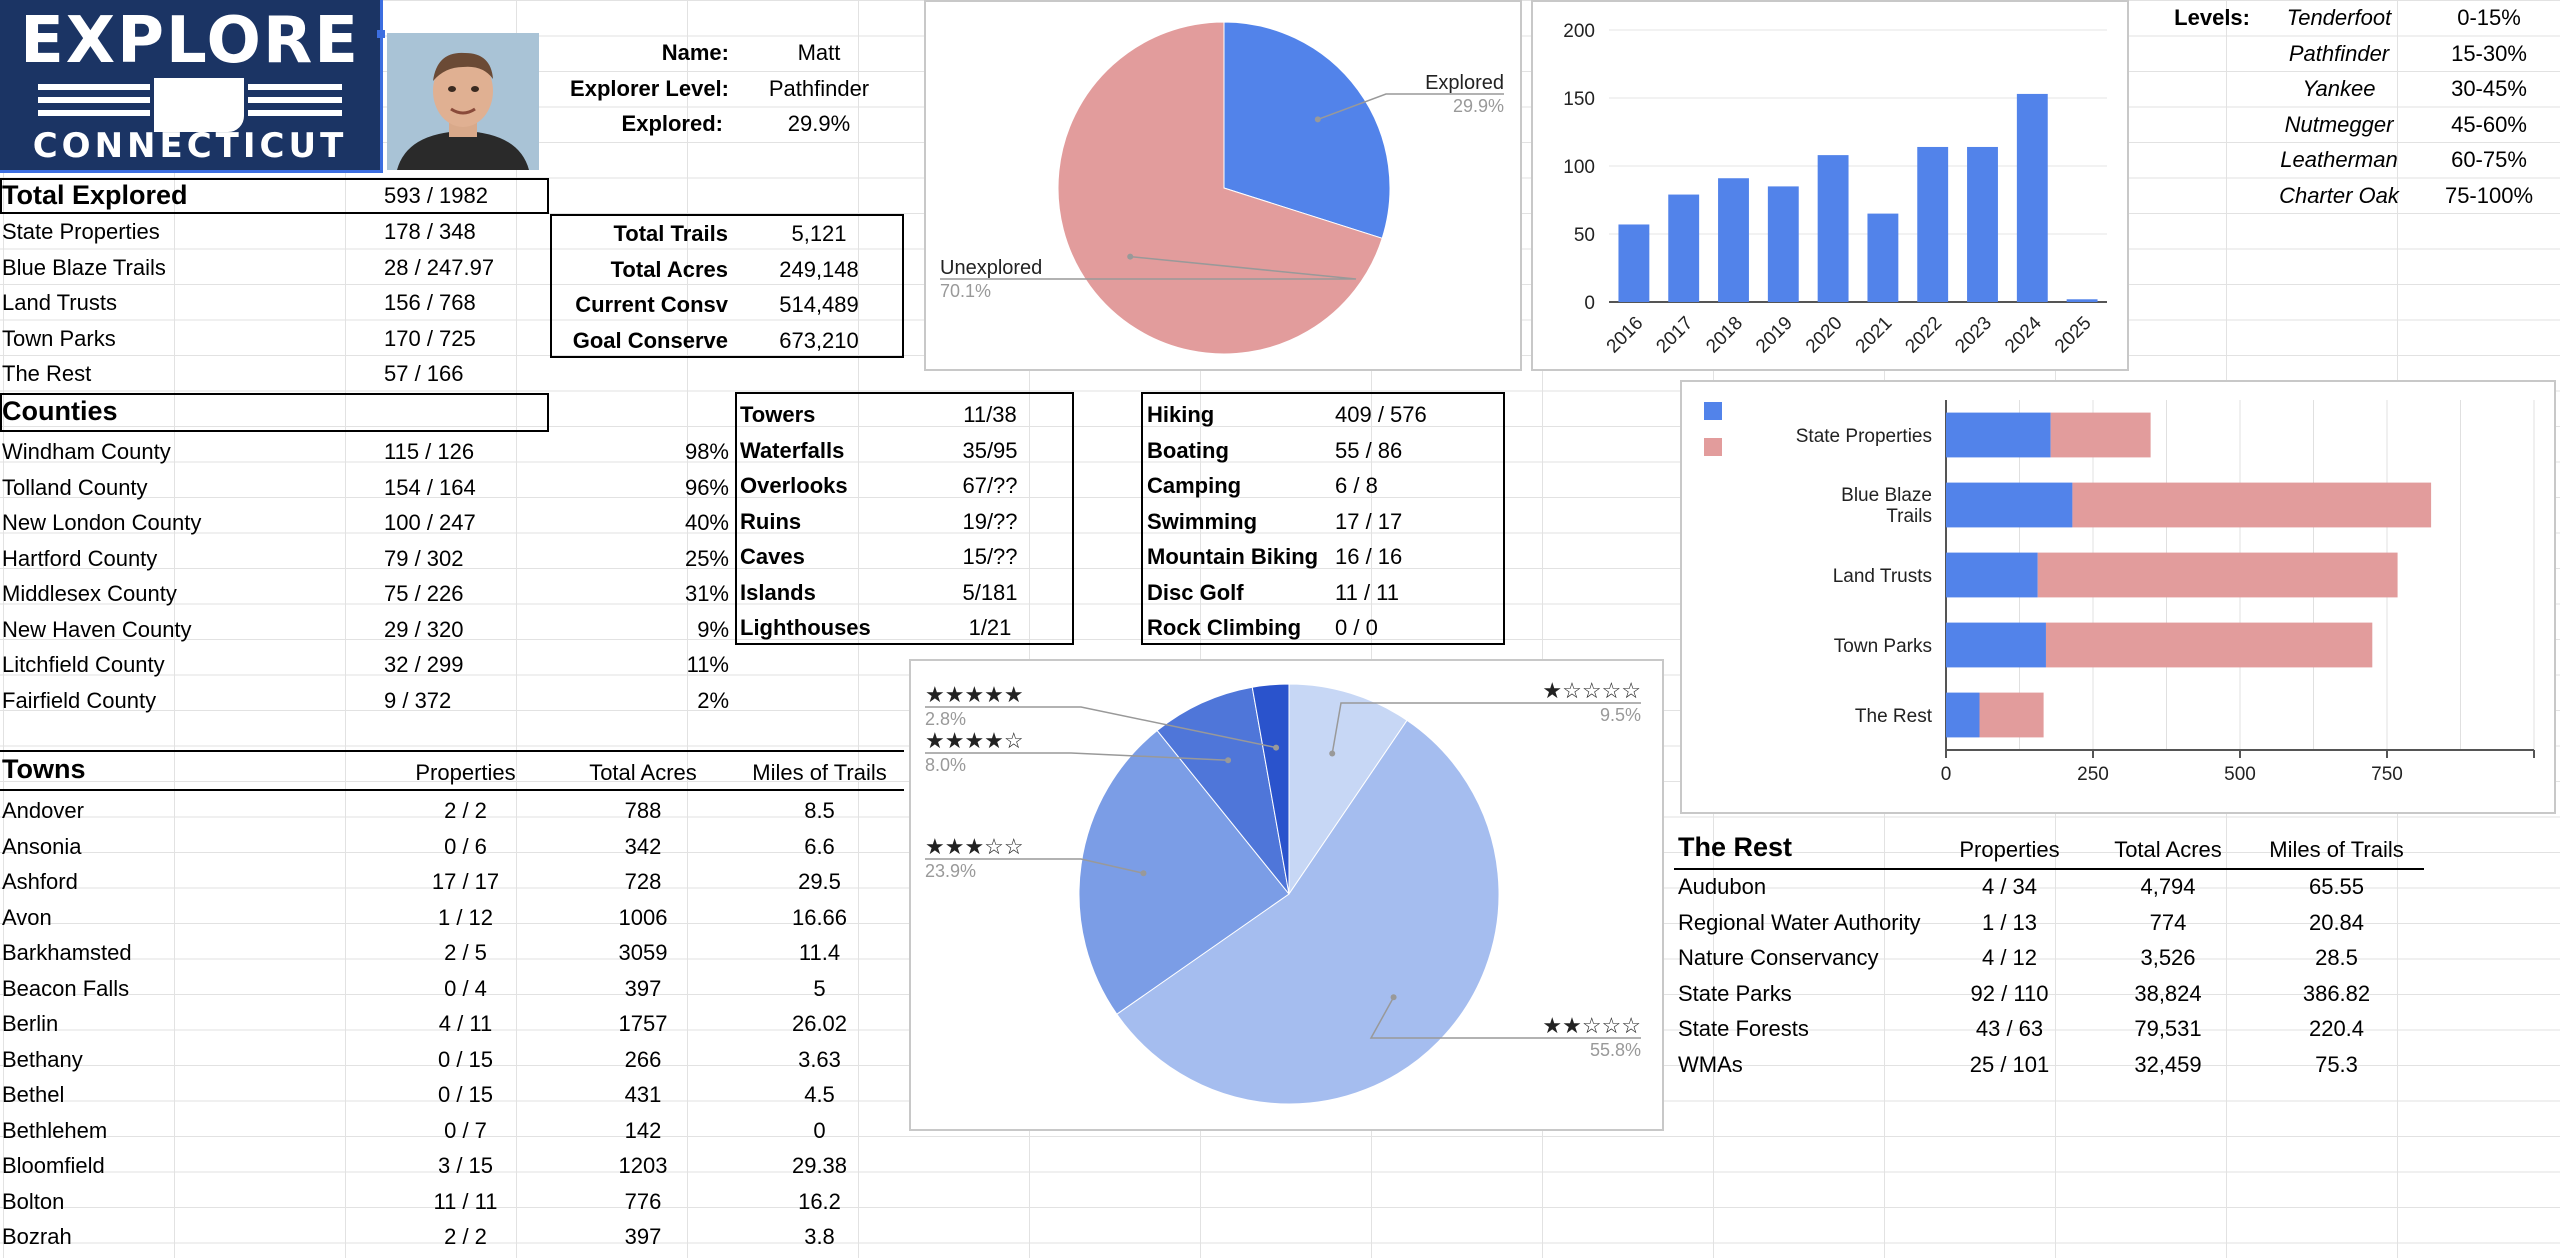 This screenshot has height=1258, width=2560. I want to click on totals-label: Current Consv, so click(651, 304).